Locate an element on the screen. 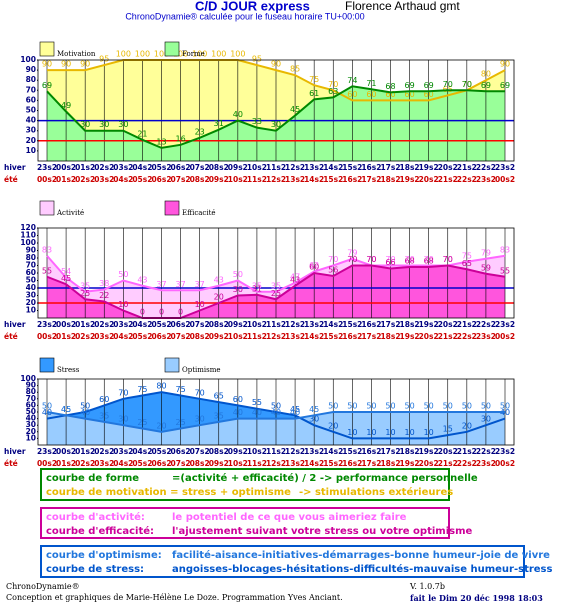 This screenshot has width=561, height=610. y-tick-label: 40 is located at coordinates (31, 418).